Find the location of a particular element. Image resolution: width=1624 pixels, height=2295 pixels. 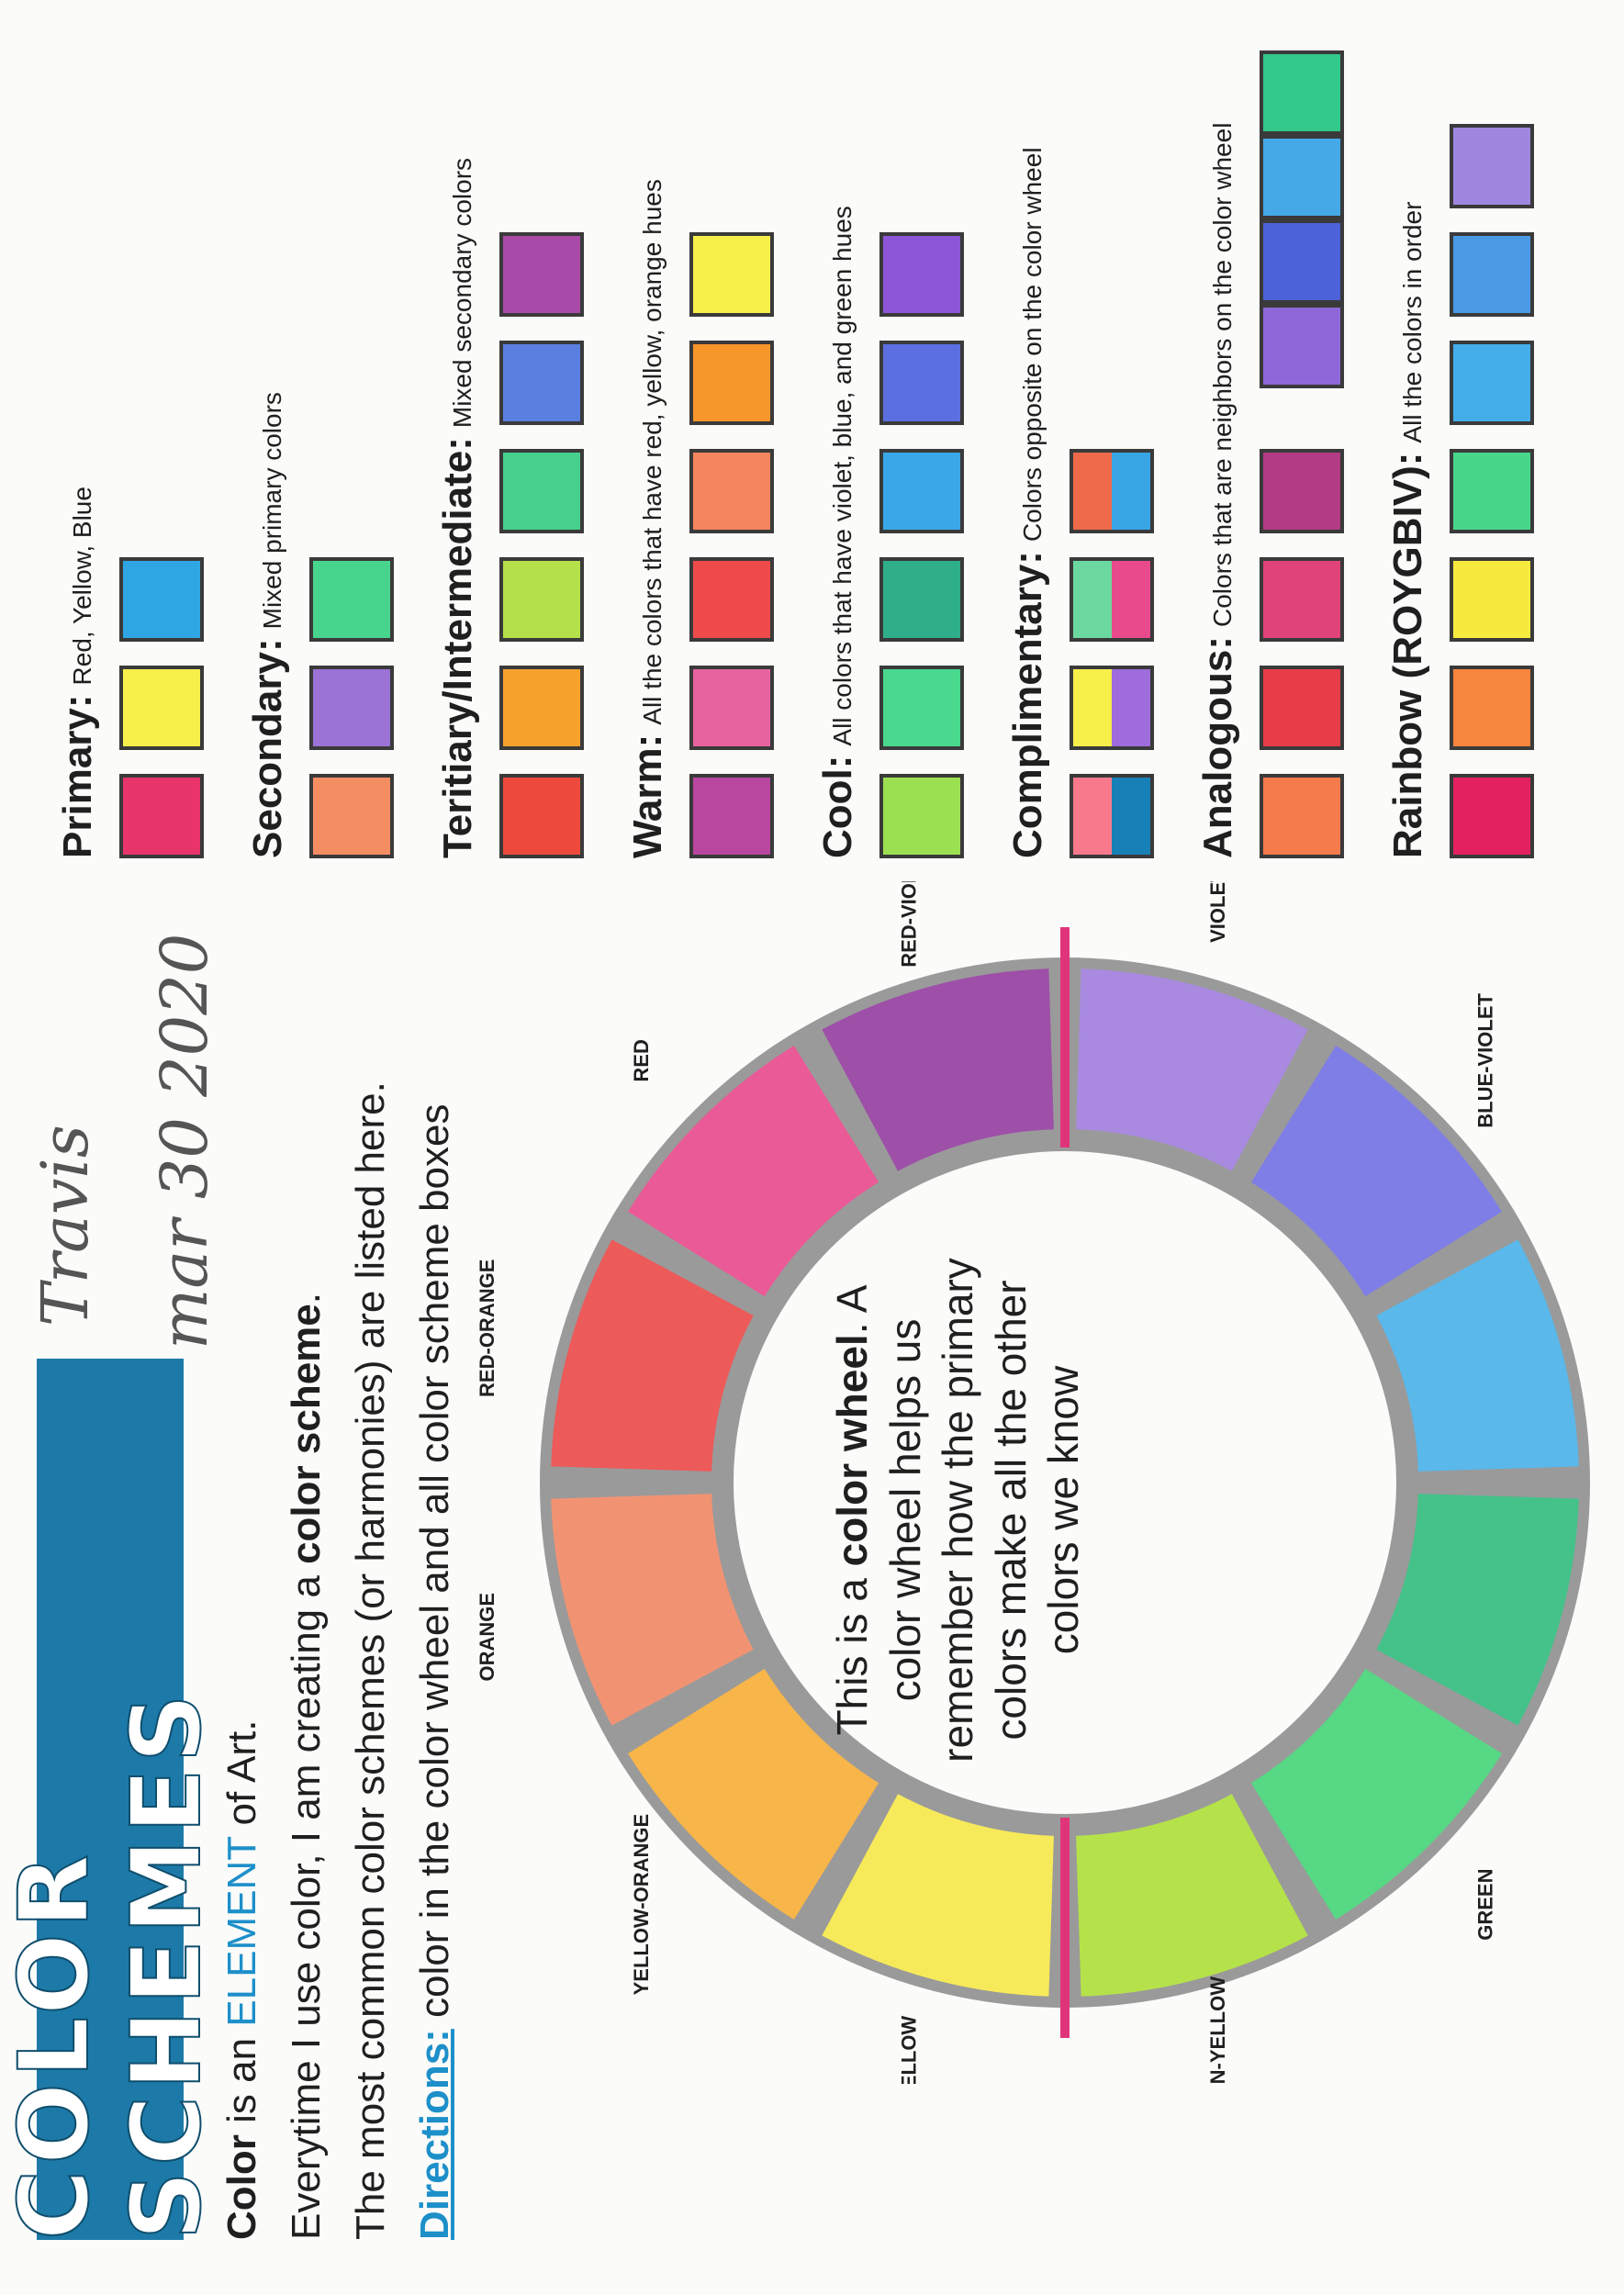

wheel-label-red-violet: RED-VIOLET is located at coordinates (909, 924).